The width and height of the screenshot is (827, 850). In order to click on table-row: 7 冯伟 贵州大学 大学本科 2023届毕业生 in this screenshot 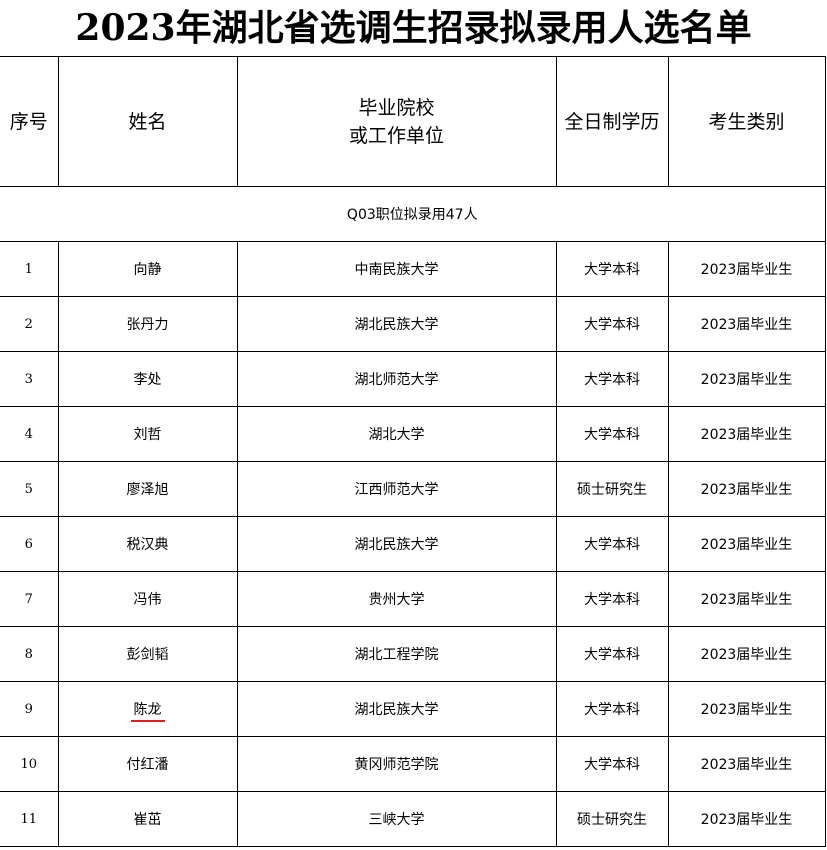, I will do `click(413, 599)`.